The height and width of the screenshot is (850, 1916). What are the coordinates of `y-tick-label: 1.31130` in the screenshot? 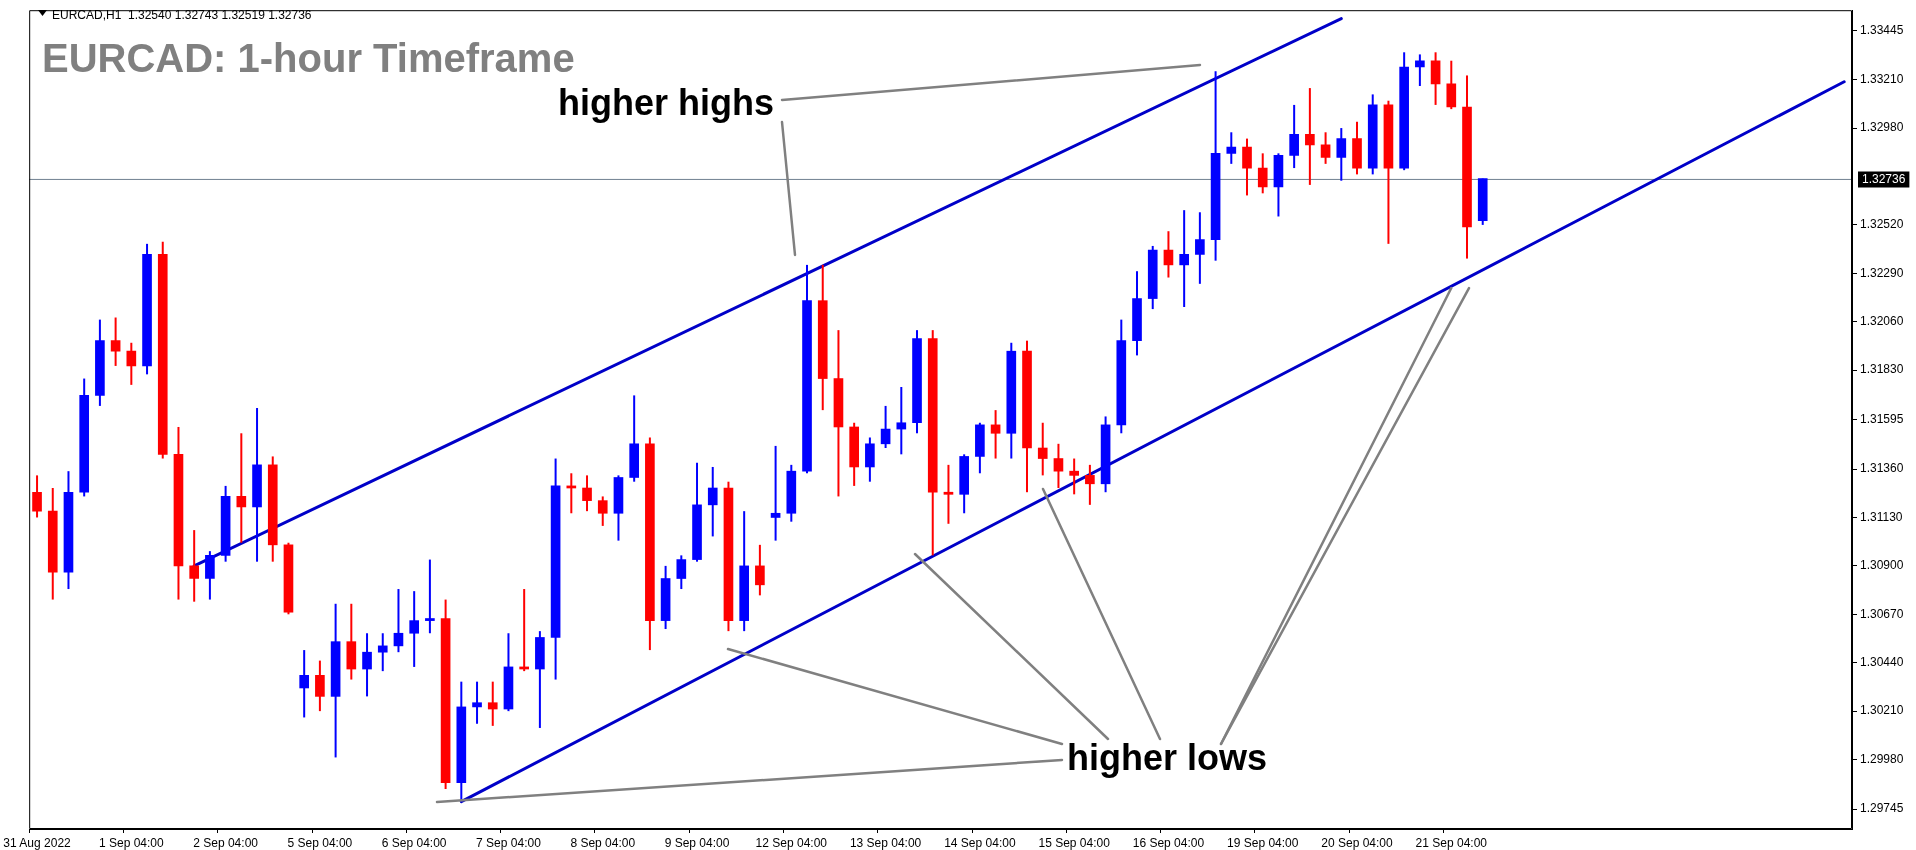 It's located at (1881, 516).